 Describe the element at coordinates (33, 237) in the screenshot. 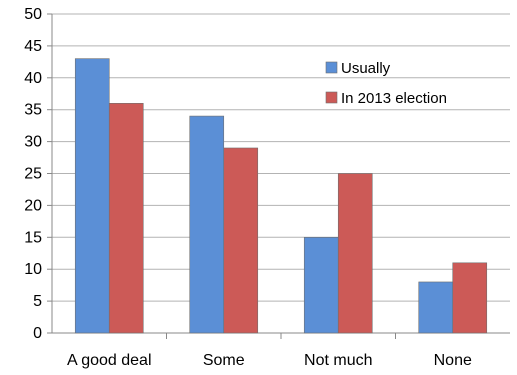

I see `y-tick-label: 15` at that location.